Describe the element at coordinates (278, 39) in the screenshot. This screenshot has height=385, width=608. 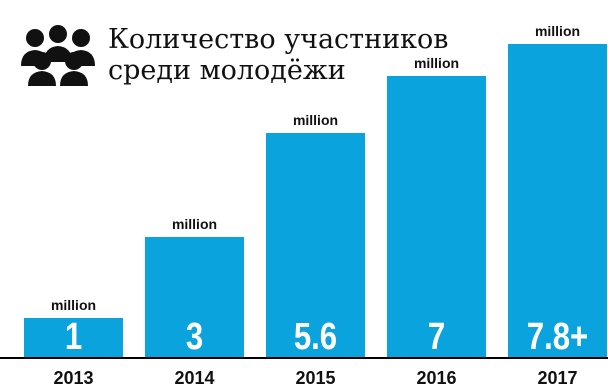
I see `chart-title-line-1: Количество участников` at that location.